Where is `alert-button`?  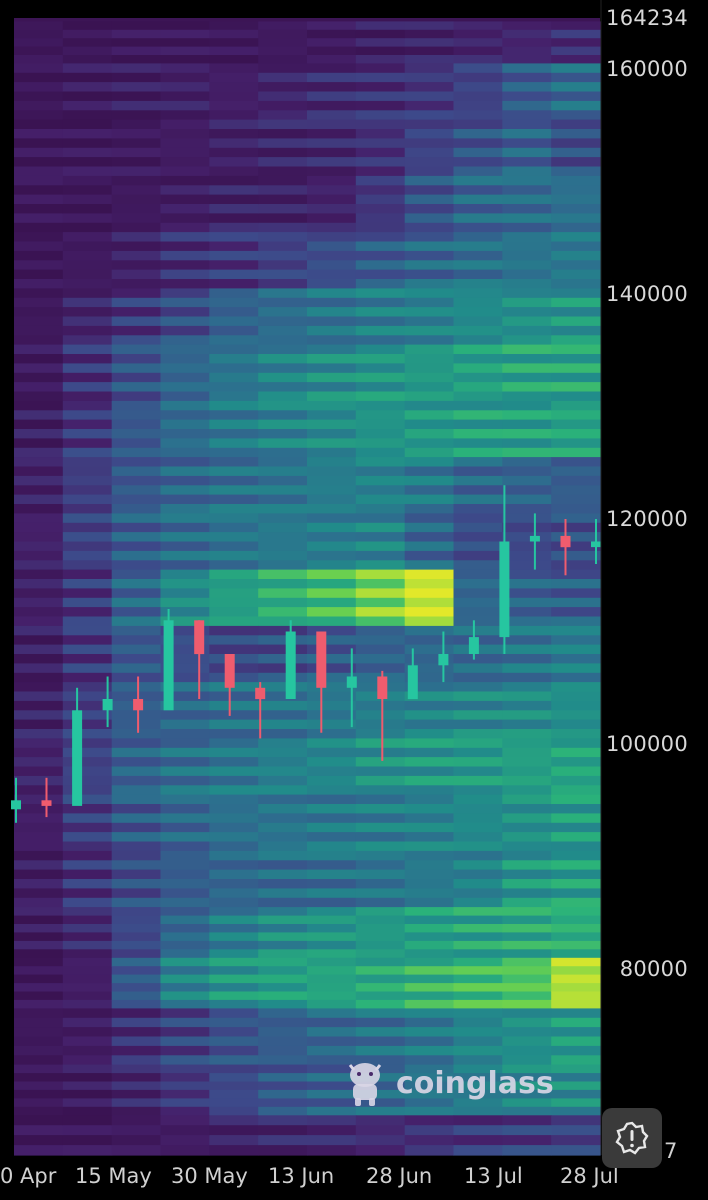
alert-button is located at coordinates (632, 1138).